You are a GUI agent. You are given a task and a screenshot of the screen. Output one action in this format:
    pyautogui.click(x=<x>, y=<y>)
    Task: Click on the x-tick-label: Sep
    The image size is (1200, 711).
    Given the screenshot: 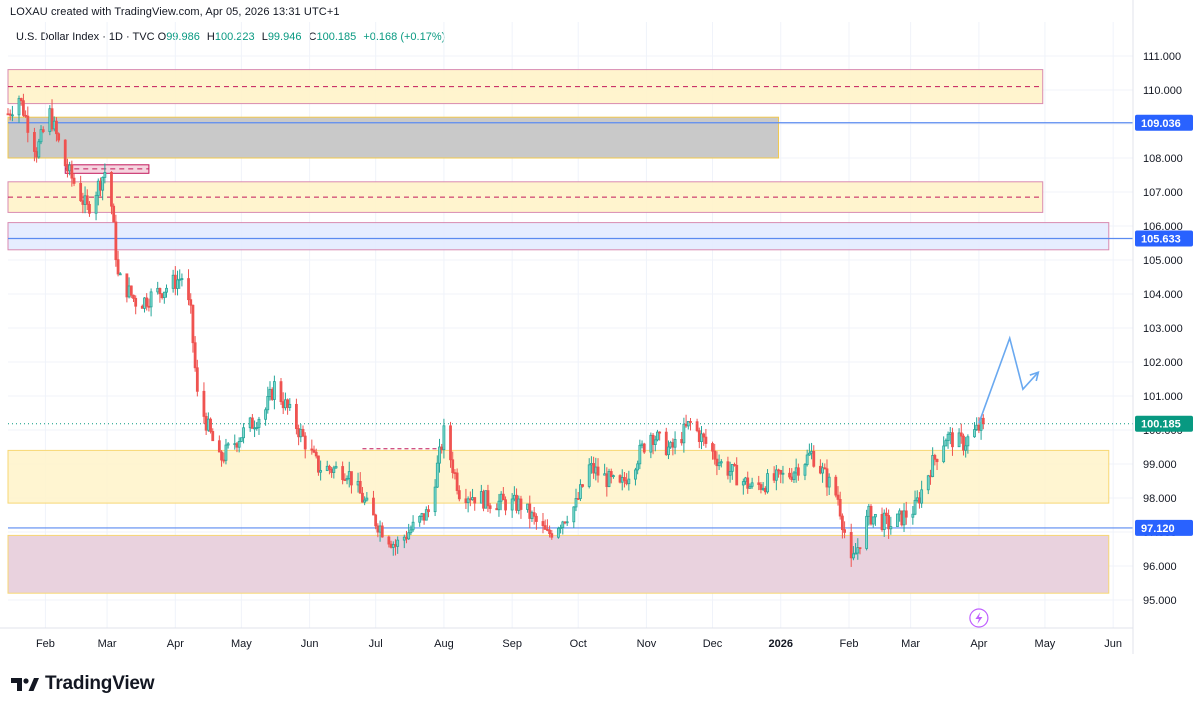 What is the action you would take?
    pyautogui.click(x=512, y=644)
    